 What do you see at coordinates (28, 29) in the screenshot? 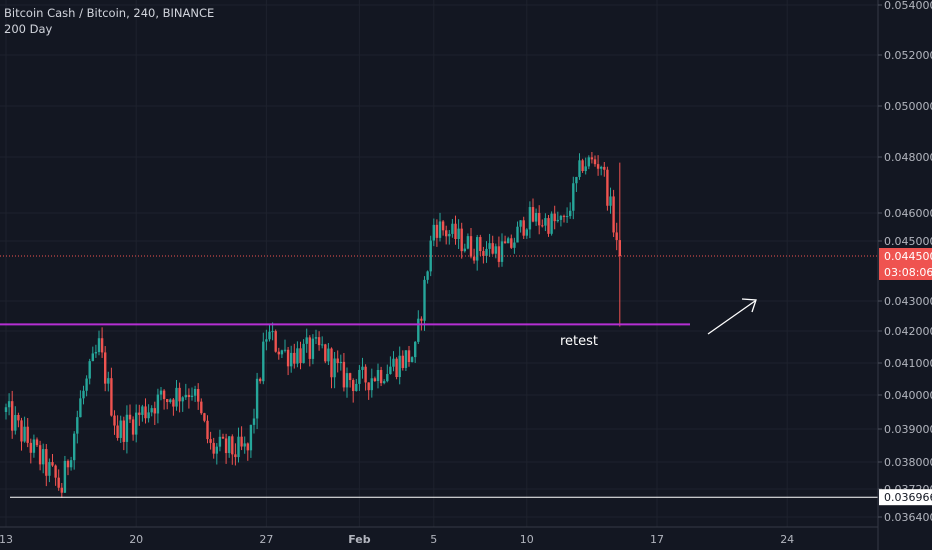
I see `indicator-label: 200 Day` at bounding box center [28, 29].